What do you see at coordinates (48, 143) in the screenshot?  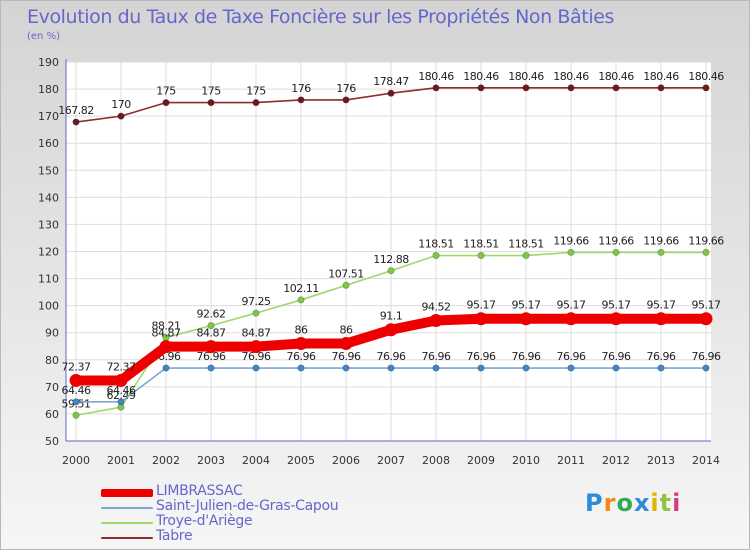 I see `y-tick-label: 160` at bounding box center [48, 143].